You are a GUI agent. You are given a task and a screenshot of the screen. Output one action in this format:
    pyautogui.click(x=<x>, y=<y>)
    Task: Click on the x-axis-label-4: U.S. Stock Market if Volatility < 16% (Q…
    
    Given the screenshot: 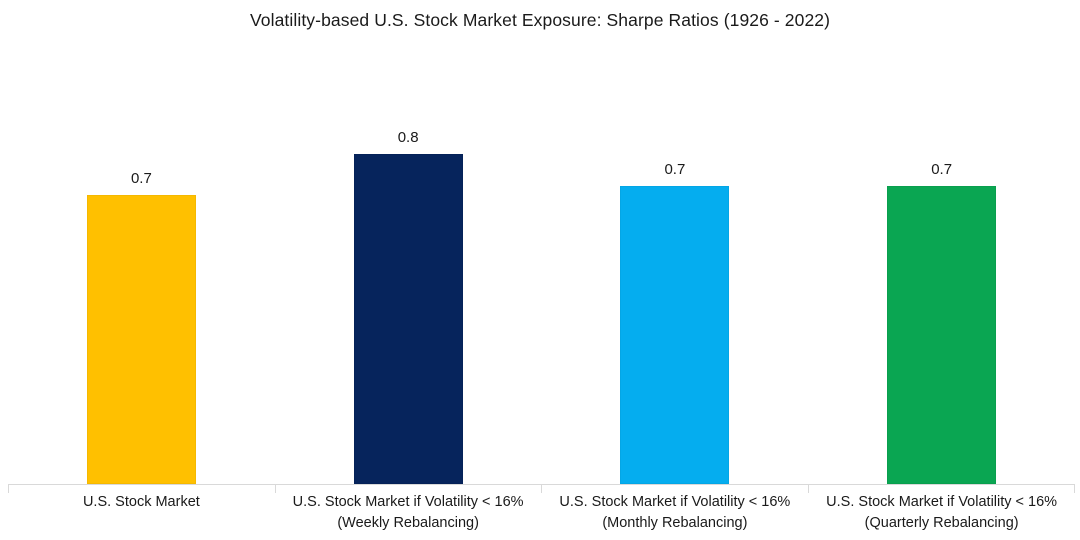 What is the action you would take?
    pyautogui.click(x=942, y=512)
    